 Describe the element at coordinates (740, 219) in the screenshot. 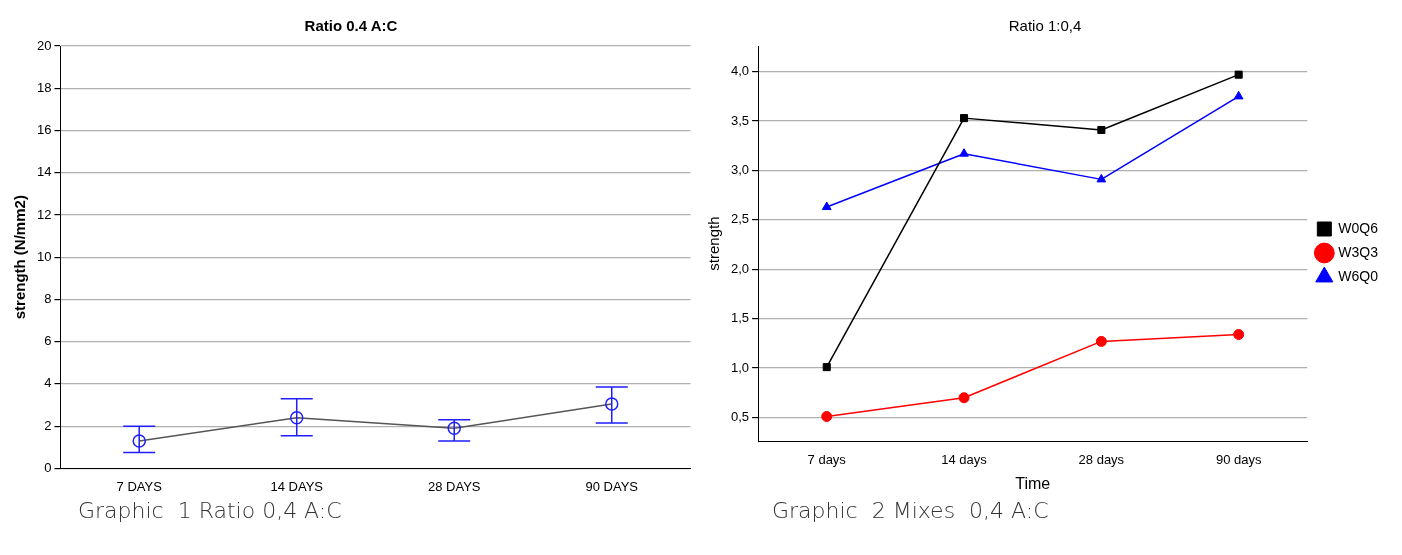

I see `y-tick-label: 2,5` at that location.